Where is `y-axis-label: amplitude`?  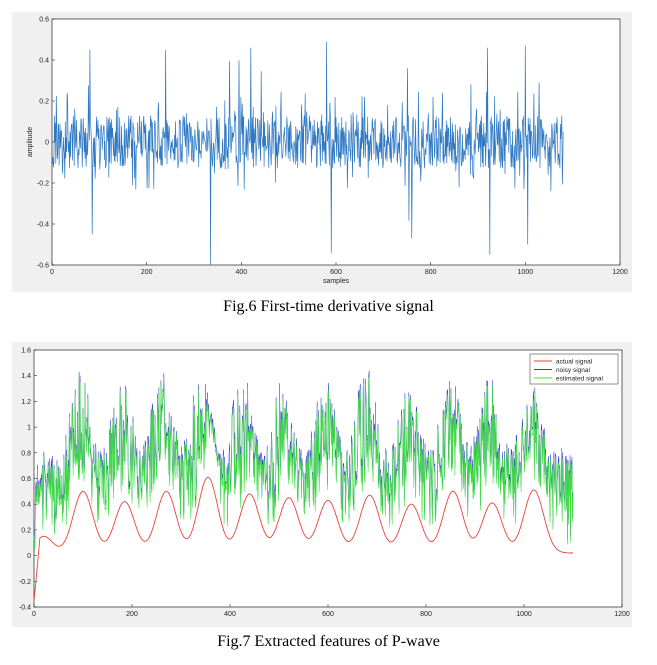
y-axis-label: amplitude is located at coordinates (30, 142).